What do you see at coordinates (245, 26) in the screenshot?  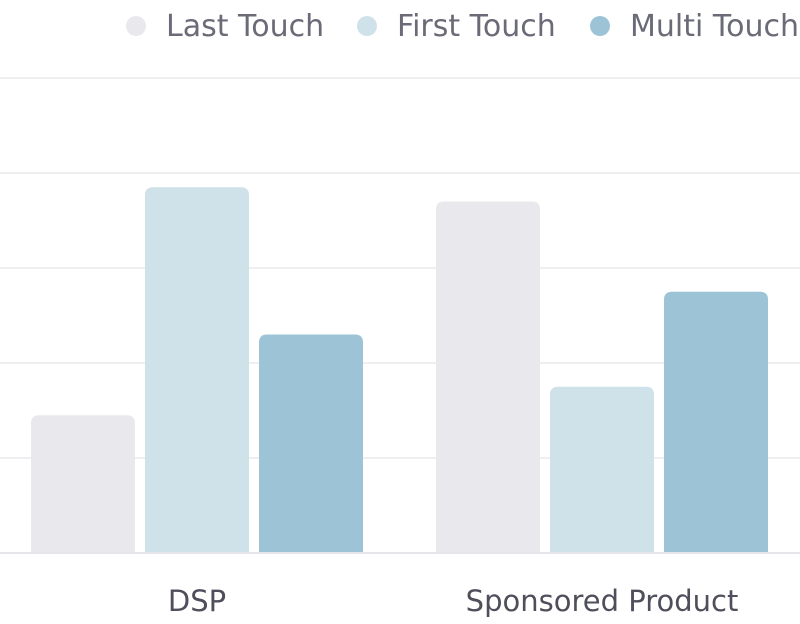 I see `legend-label: Last Touch` at bounding box center [245, 26].